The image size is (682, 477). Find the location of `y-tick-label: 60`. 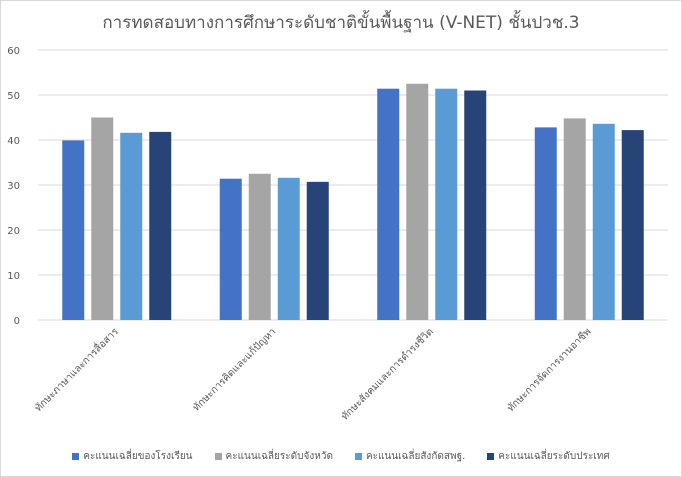

y-tick-label: 60 is located at coordinates (13, 51).